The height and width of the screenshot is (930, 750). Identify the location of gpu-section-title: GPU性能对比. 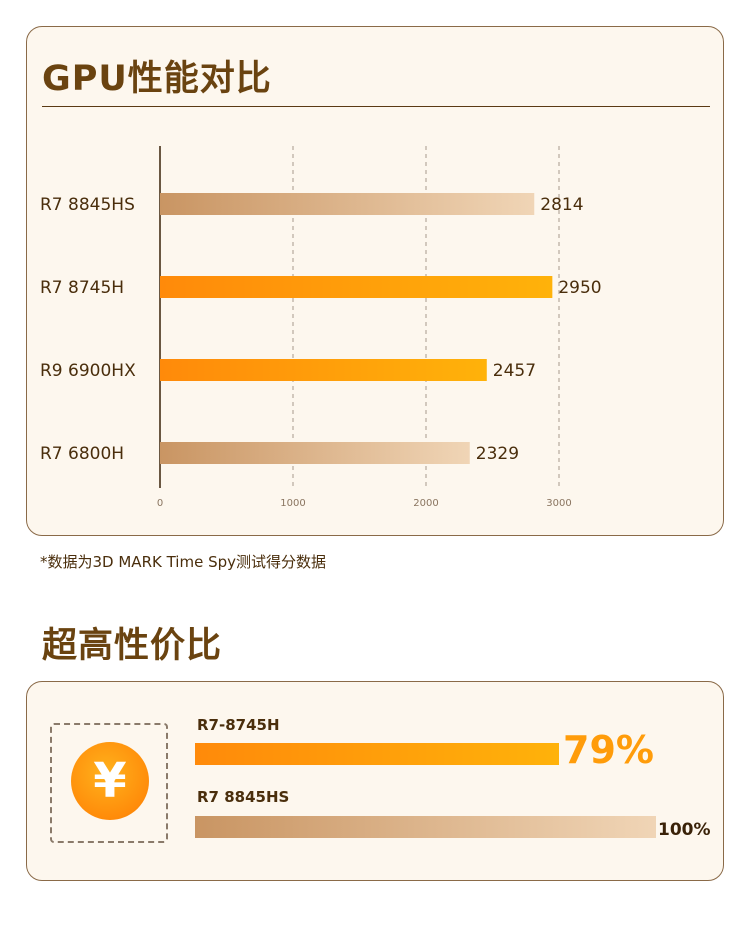
(157, 79).